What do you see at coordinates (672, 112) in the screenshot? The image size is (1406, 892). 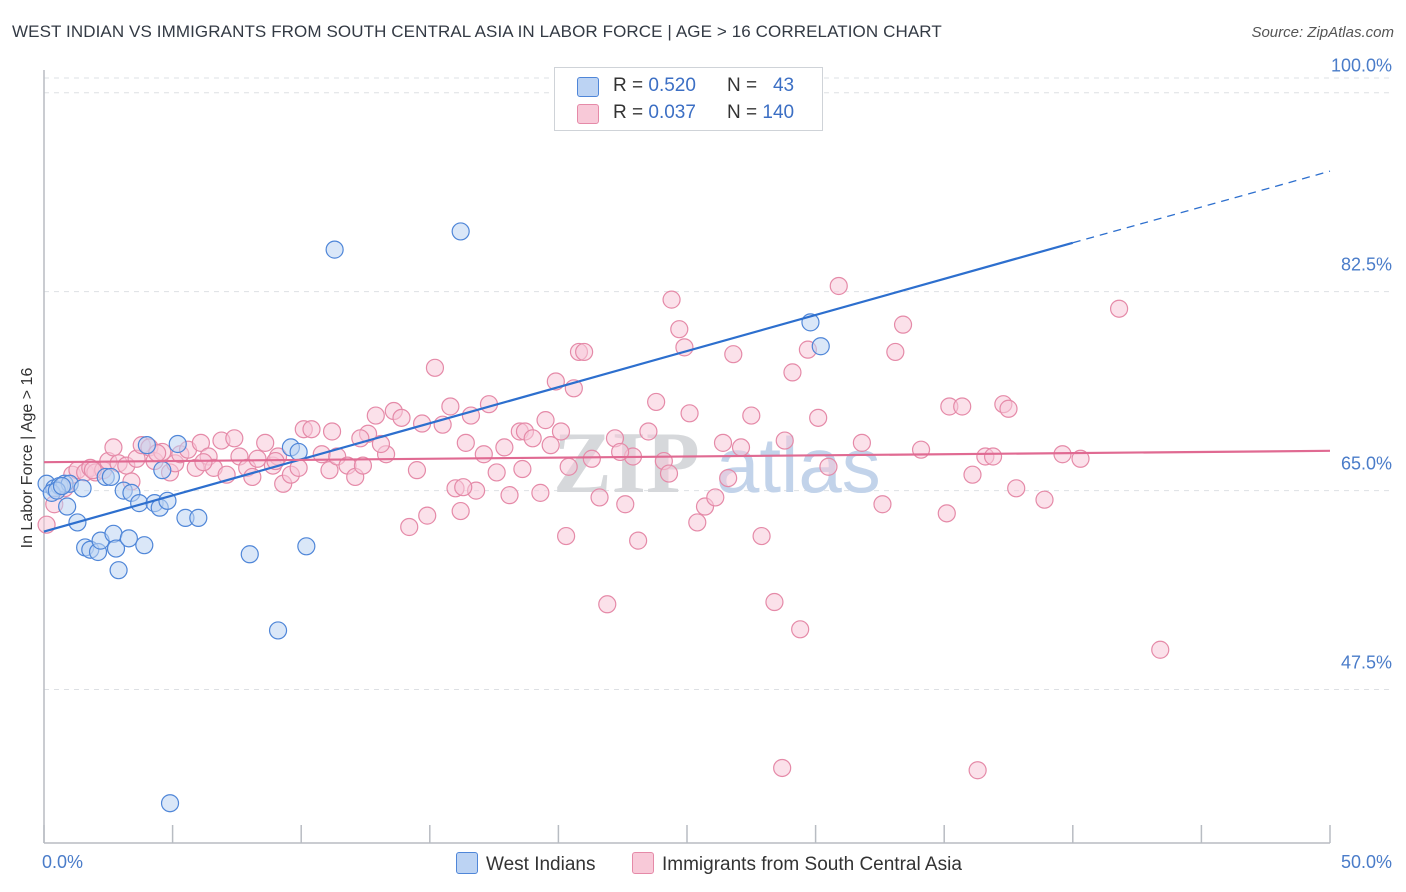 I see `legend-r-pink: 0.037` at bounding box center [672, 112].